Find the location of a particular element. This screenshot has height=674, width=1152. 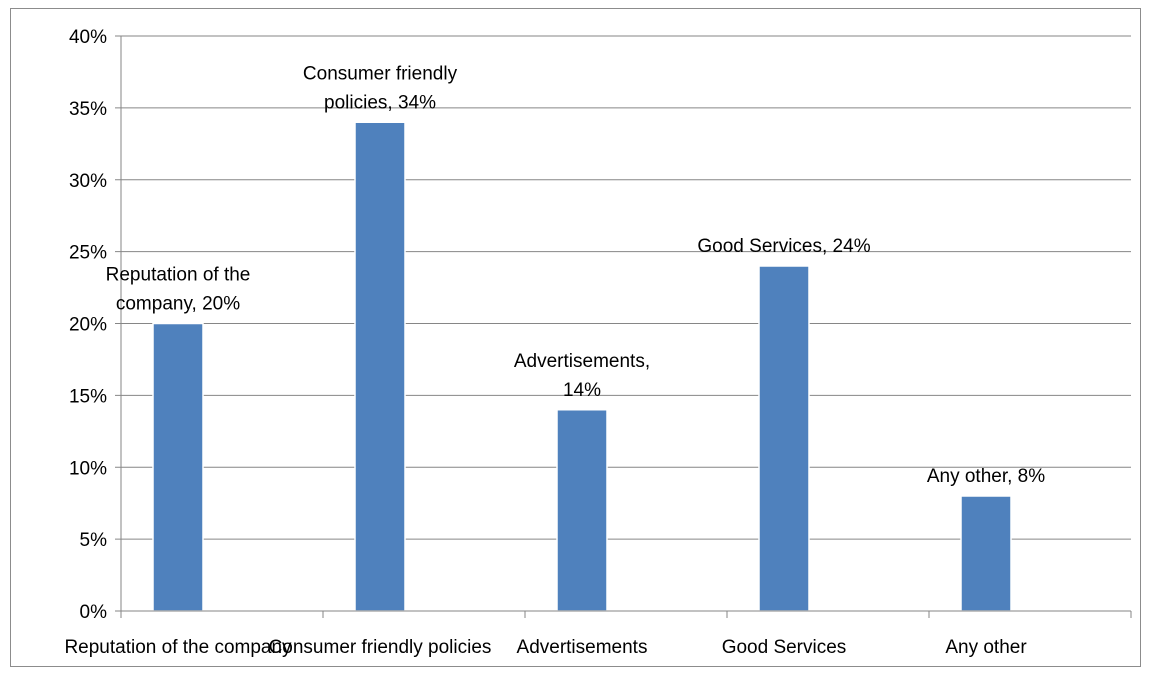

y-tick-label: 40% is located at coordinates (88, 37).